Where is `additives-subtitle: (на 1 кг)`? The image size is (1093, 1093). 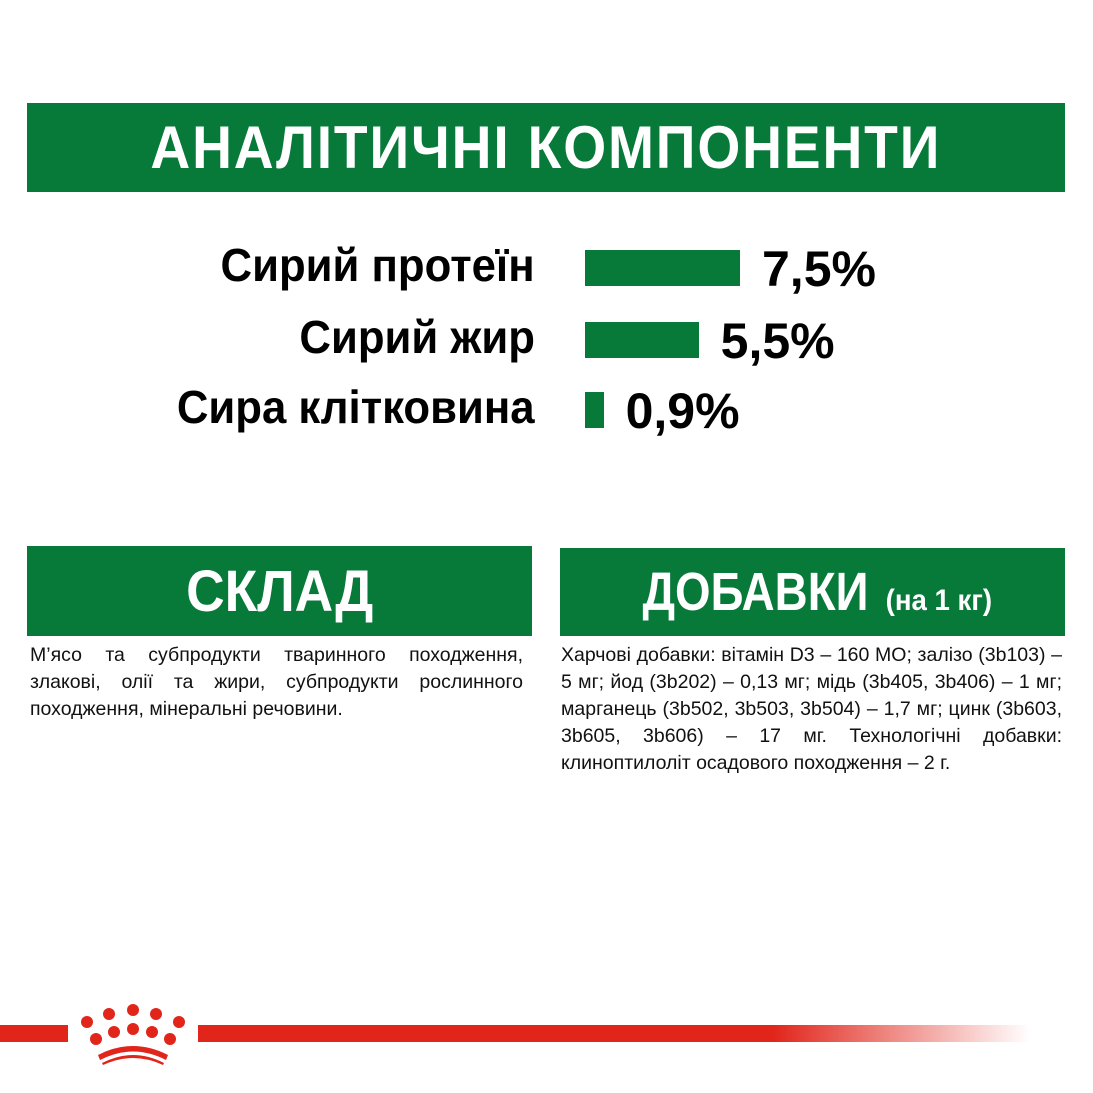 additives-subtitle: (на 1 кг) is located at coordinates (939, 600).